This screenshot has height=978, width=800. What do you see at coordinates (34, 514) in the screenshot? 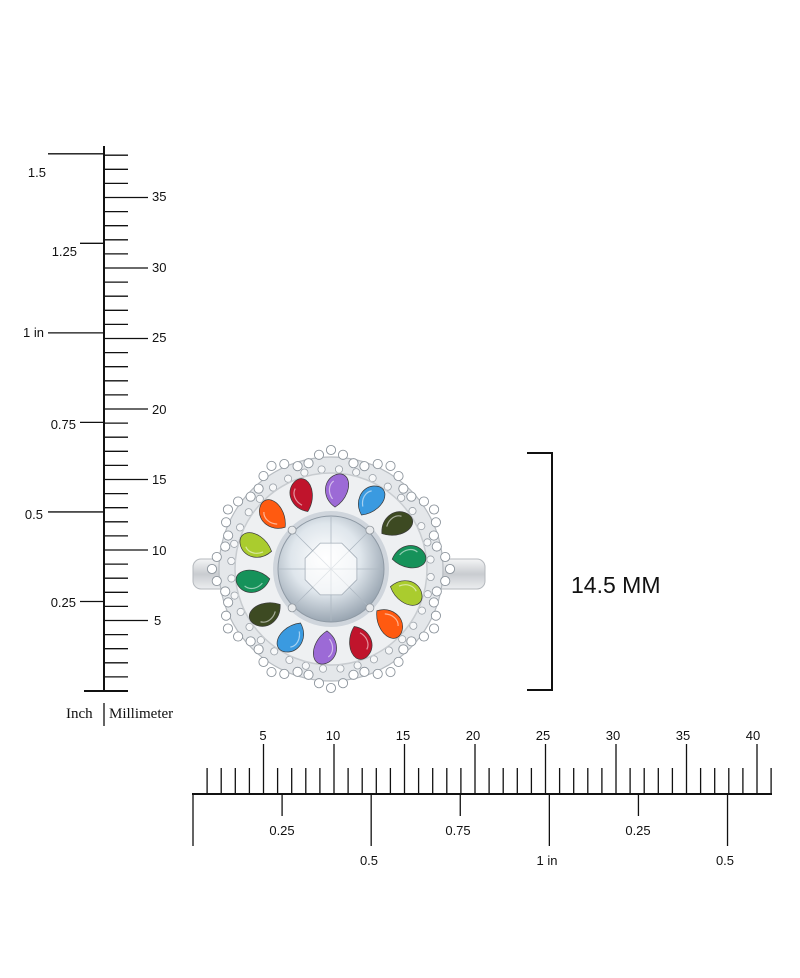
I see `inch-label-0.5: 0.5` at bounding box center [34, 514].